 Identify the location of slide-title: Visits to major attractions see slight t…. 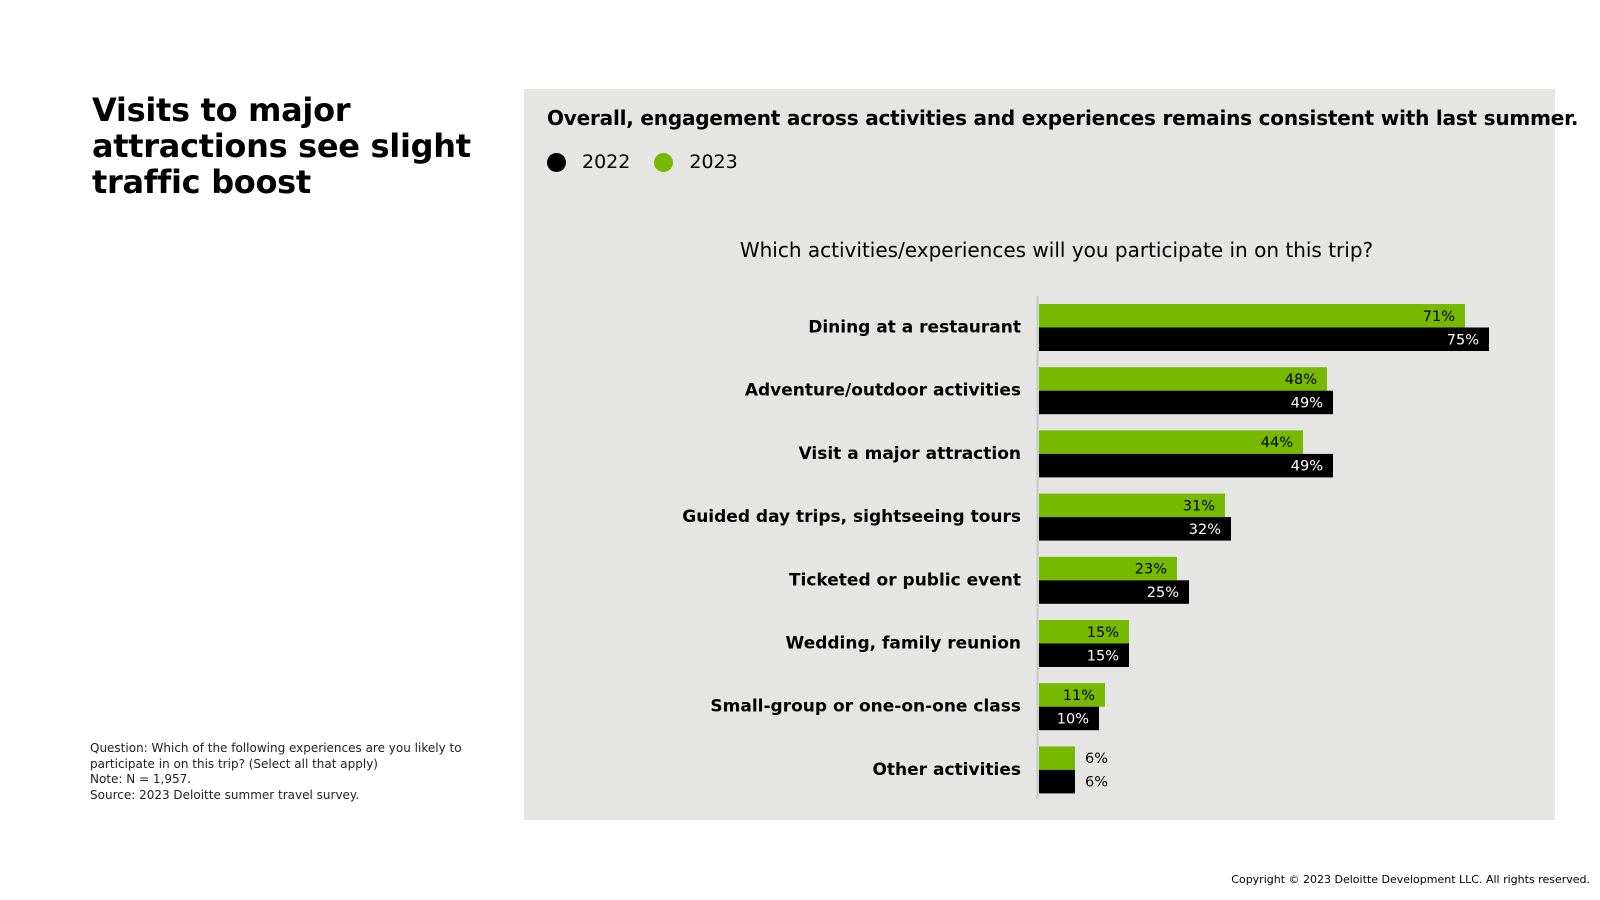
(281, 146).